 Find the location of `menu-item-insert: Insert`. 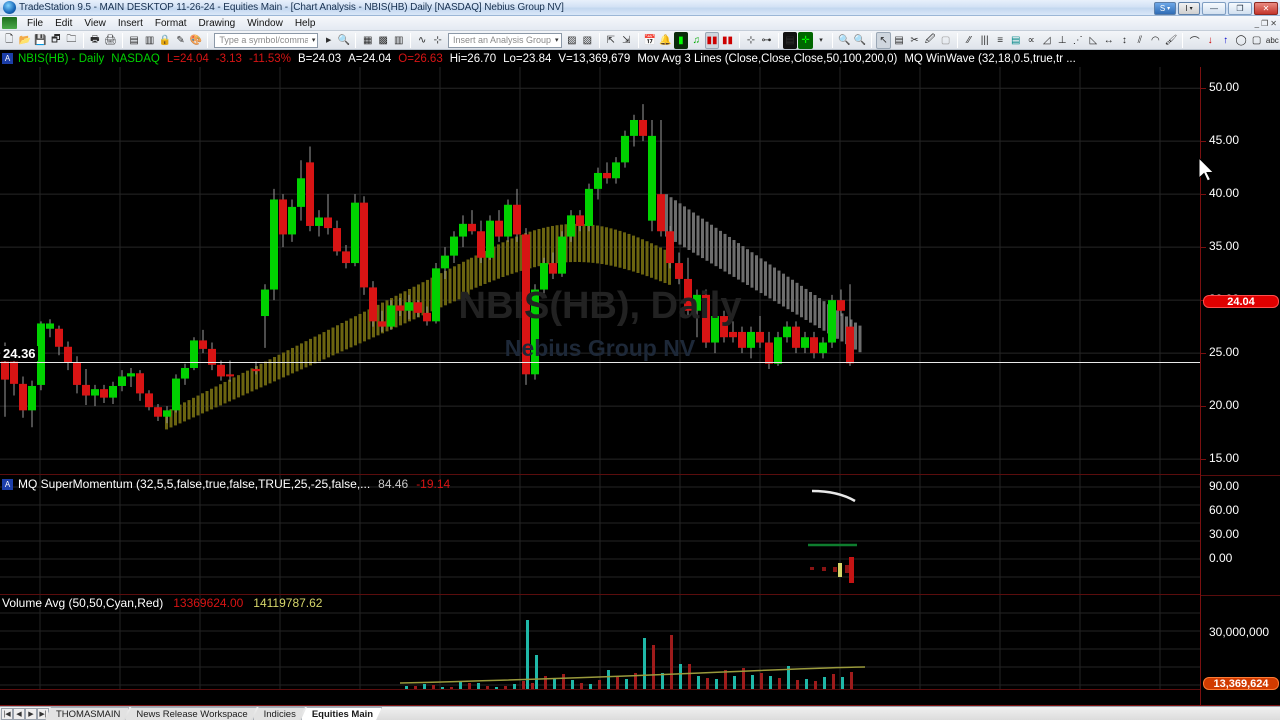

menu-item-insert: Insert is located at coordinates (130, 23).